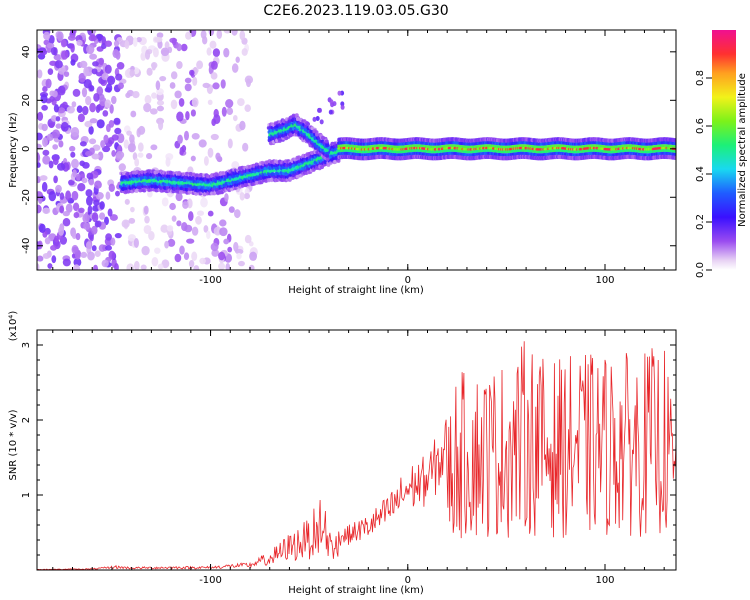 This screenshot has height=600, width=750. Describe the element at coordinates (26, 149) in the screenshot. I see `spectrogram-ytick-label: 0` at that location.